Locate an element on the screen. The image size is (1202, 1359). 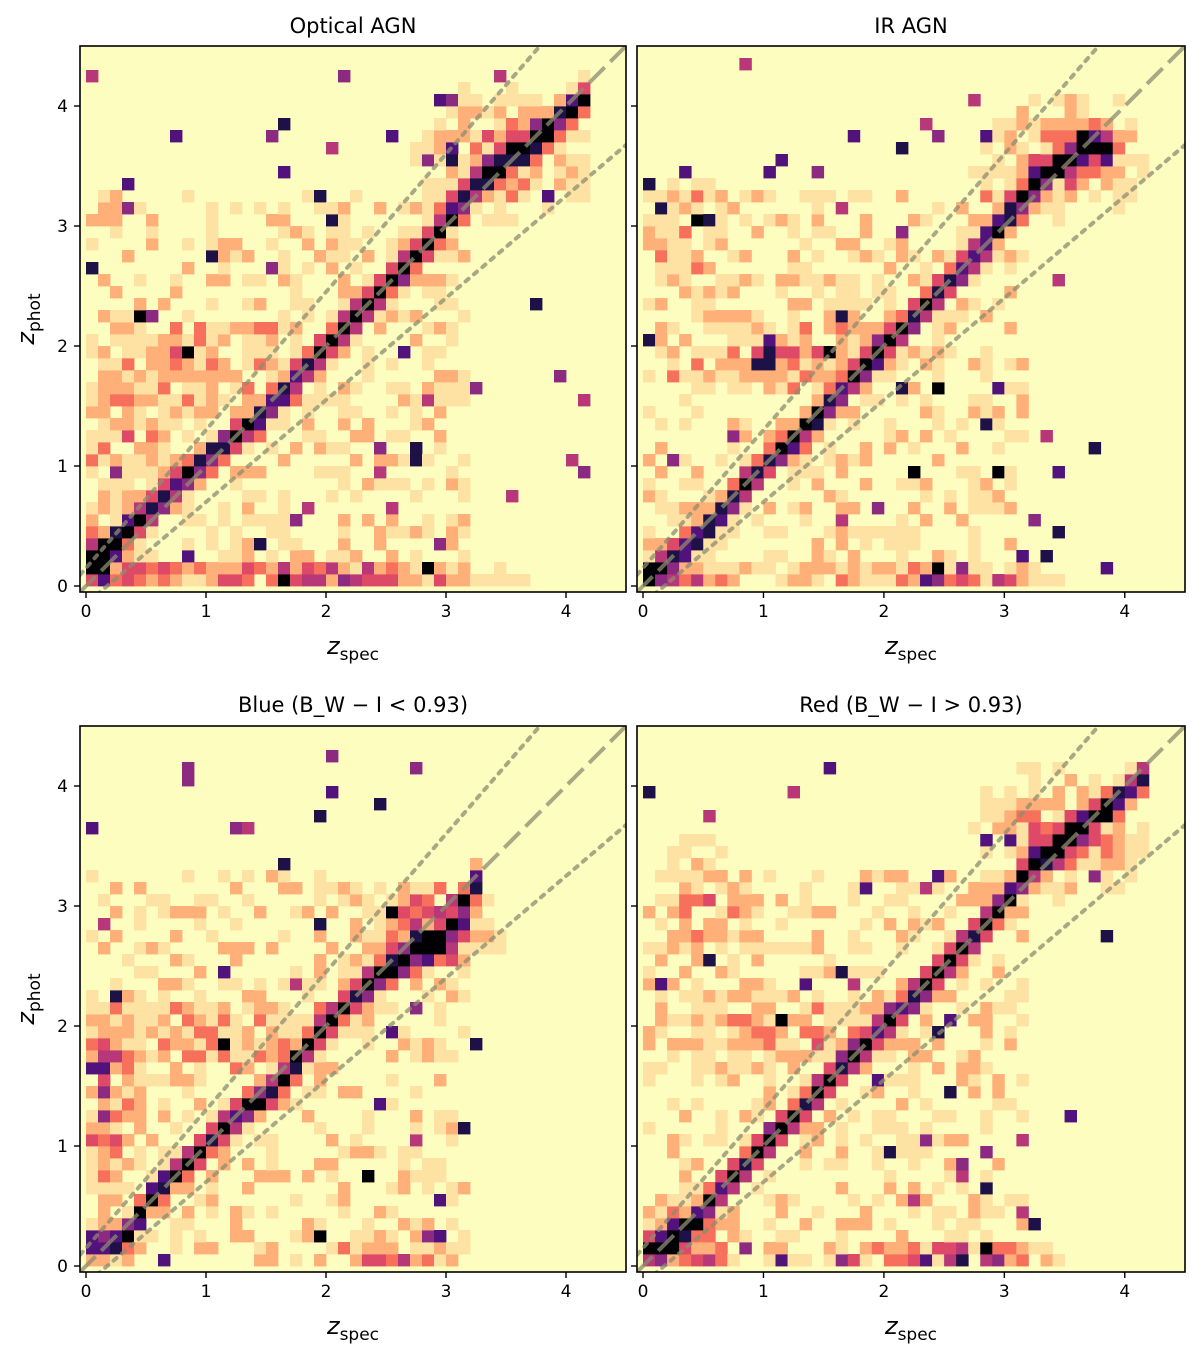
x-tick-label: 4 is located at coordinates (566, 1292).